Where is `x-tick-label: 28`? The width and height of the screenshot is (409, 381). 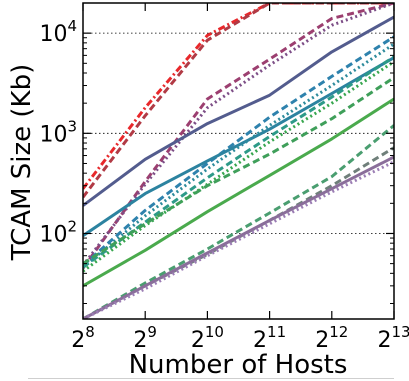 x-tick-label: 28 is located at coordinates (83, 338).